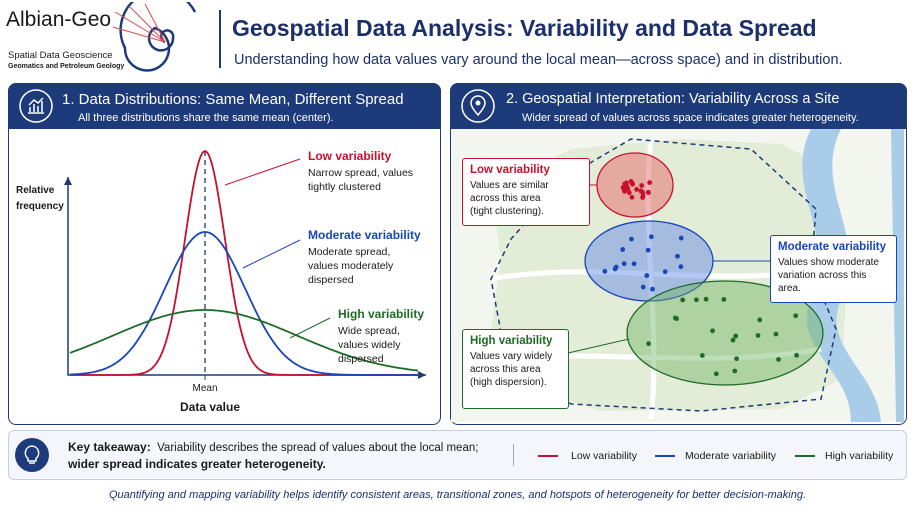 Image resolution: width=915 pixels, height=518 pixels. Describe the element at coordinates (36, 106) in the screenshot. I see `chart-icon` at that location.